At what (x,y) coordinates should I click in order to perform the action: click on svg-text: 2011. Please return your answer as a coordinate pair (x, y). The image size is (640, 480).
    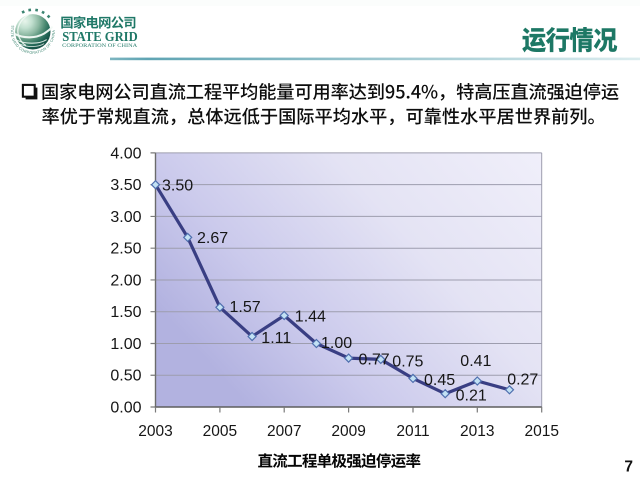
    Looking at the image, I should click on (412, 431).